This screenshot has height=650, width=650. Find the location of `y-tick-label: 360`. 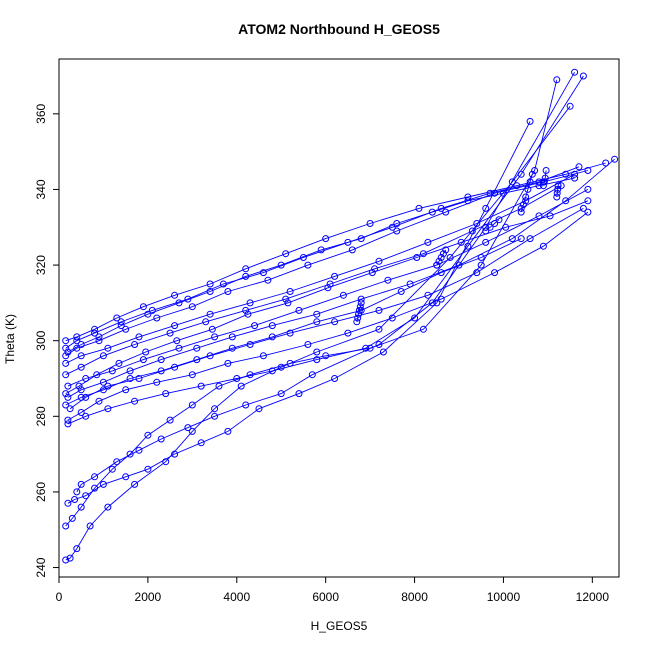

y-tick-label: 360 is located at coordinates (41, 113).